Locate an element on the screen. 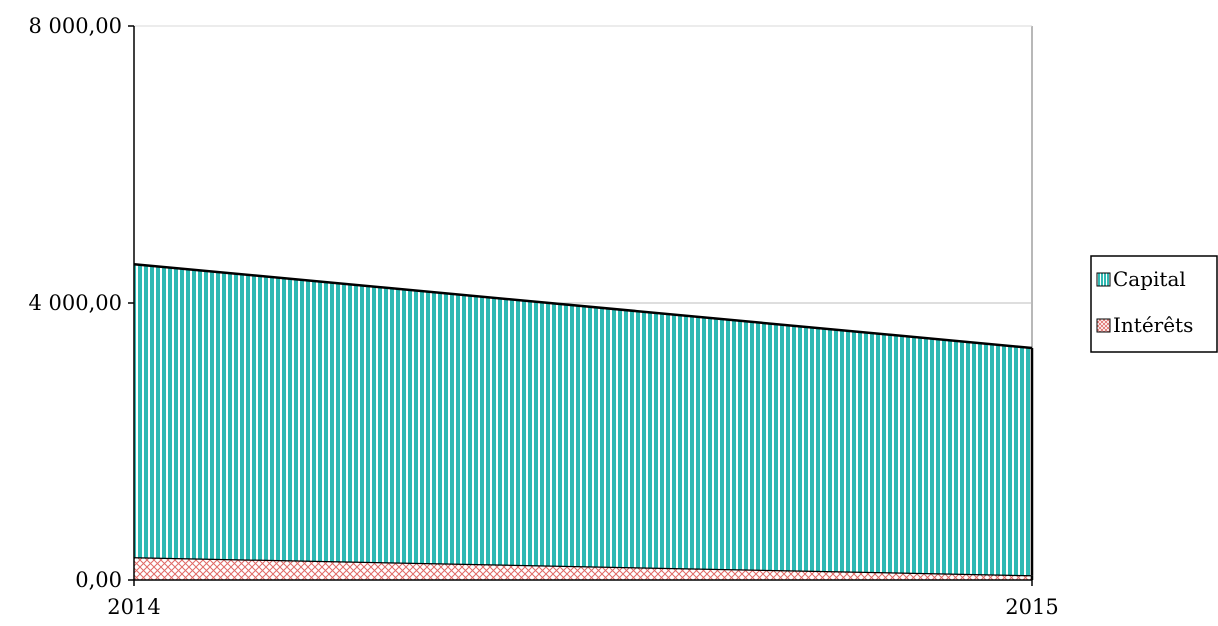 Image resolution: width=1218 pixels, height=626 pixels. area-edge-interets is located at coordinates (583, 566).